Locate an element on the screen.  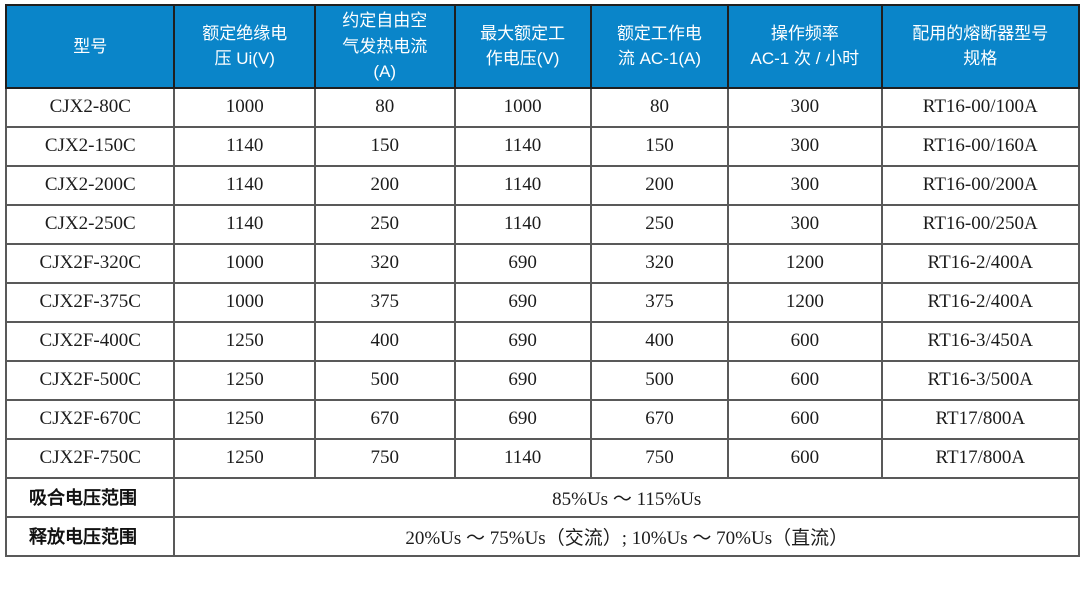
table-row: CJX2-150C 1140 150 1140 150 300 RT16-00/160A is located at coordinates (542, 146).